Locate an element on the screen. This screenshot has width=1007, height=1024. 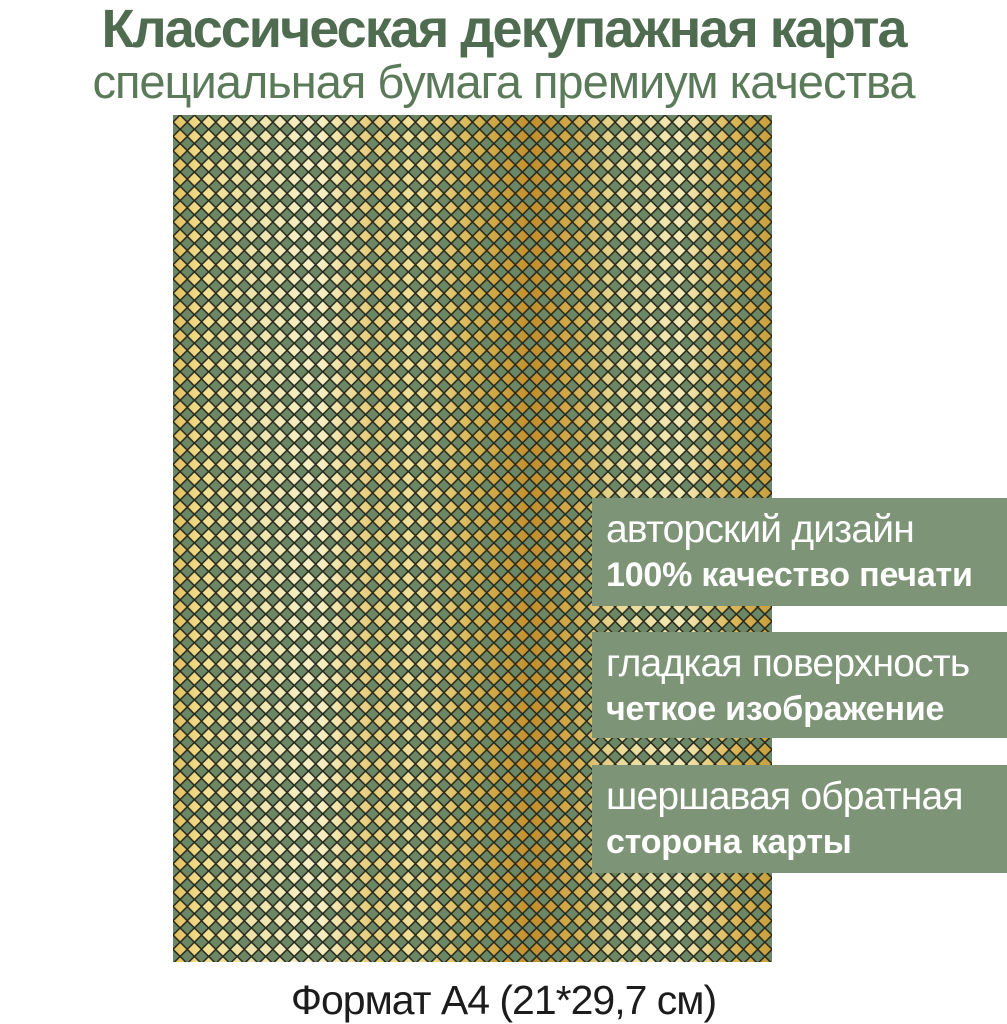
feature-banner-design: авторский дизайн 100% качество печати is located at coordinates (799, 552).